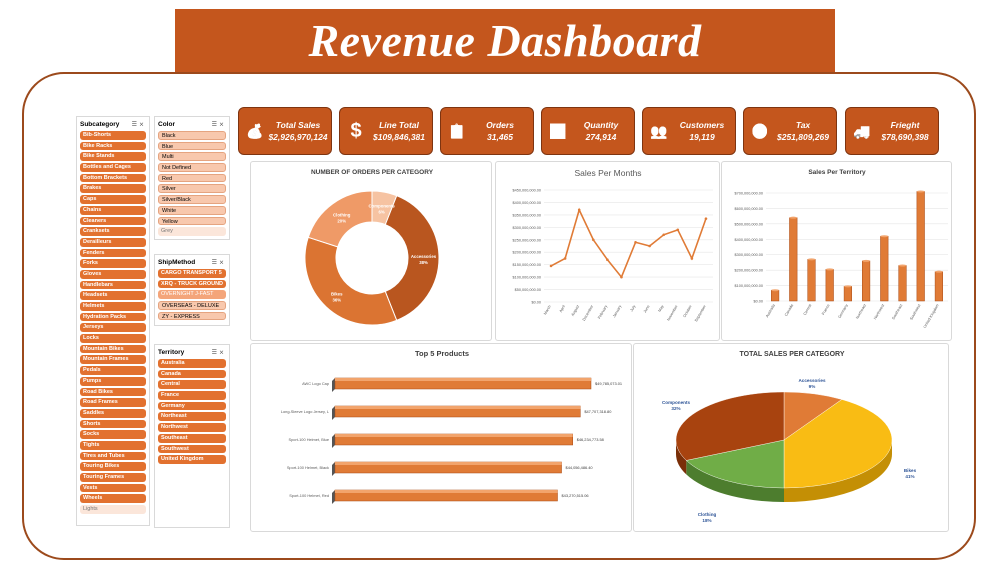 The width and height of the screenshot is (1000, 566). What do you see at coordinates (526, 203) in the screenshot?
I see `y-tick-label: $400,000,000.00` at bounding box center [526, 203].